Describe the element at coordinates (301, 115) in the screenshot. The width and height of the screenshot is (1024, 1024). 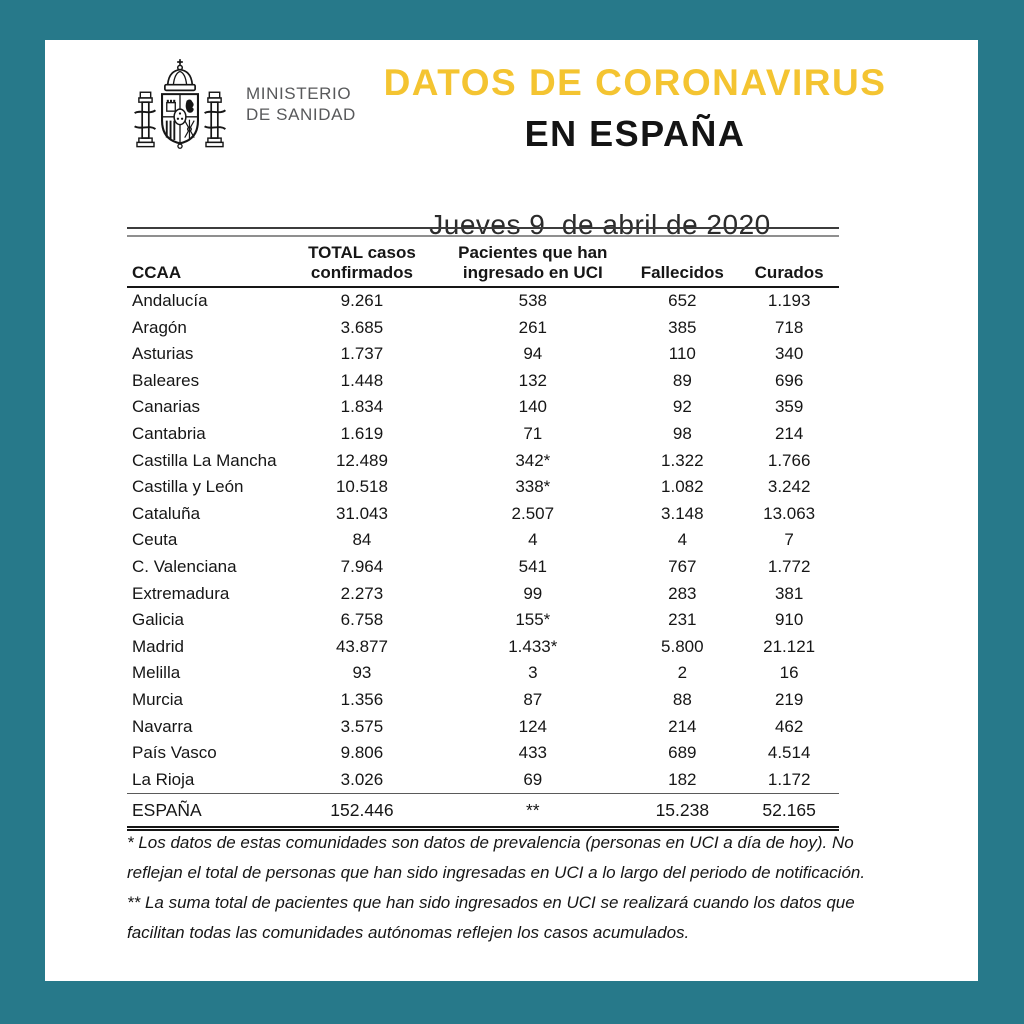
I see `ministry-name-line2: DE SANIDAD` at that location.